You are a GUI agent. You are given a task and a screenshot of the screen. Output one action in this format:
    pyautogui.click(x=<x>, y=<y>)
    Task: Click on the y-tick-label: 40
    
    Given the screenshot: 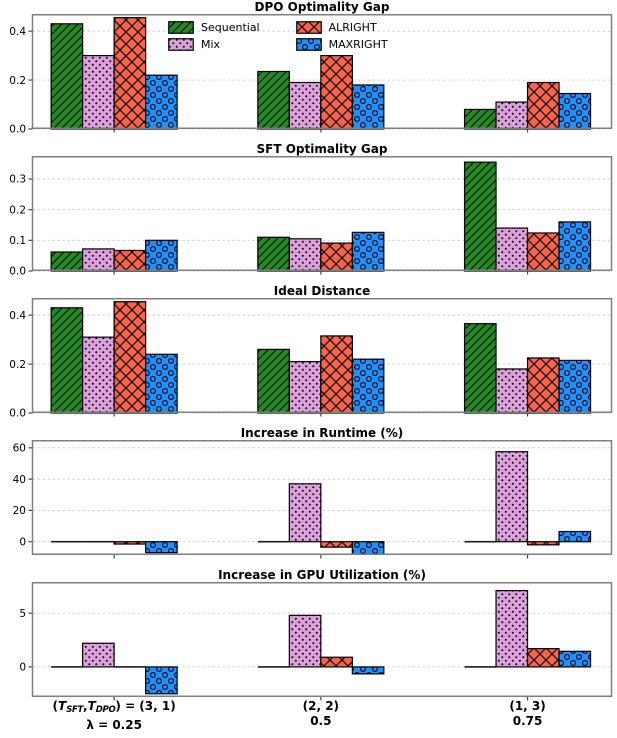 What is the action you would take?
    pyautogui.click(x=19, y=480)
    